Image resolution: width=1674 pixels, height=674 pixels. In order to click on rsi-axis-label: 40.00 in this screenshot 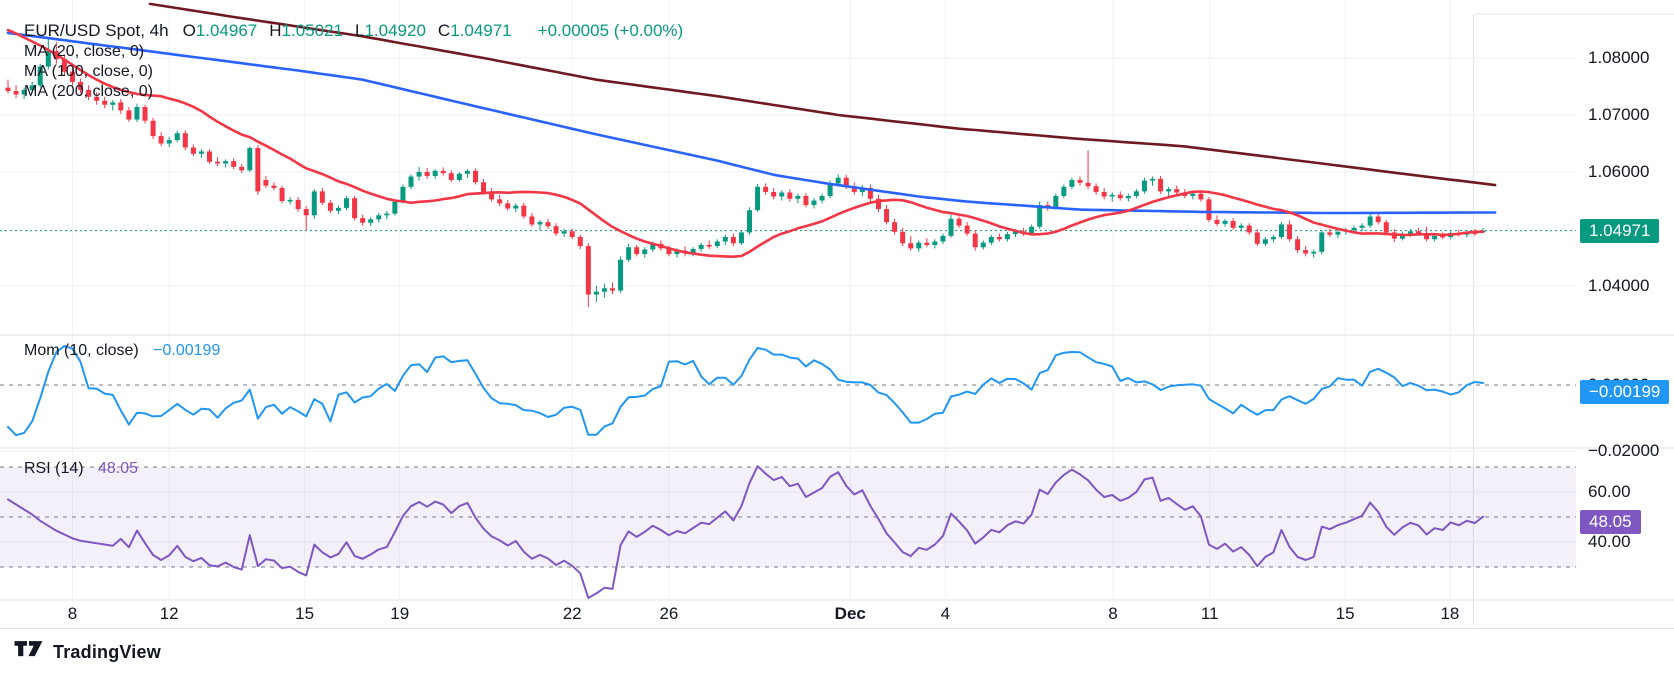, I will do `click(1609, 541)`.